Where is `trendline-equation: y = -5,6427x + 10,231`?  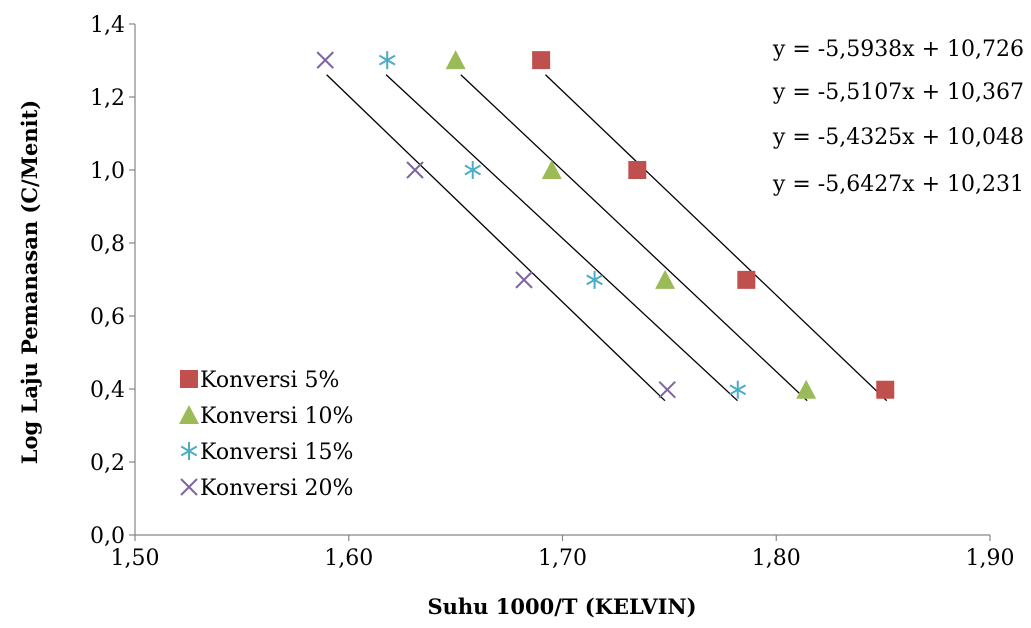 trendline-equation: y = -5,6427x + 10,231 is located at coordinates (898, 184).